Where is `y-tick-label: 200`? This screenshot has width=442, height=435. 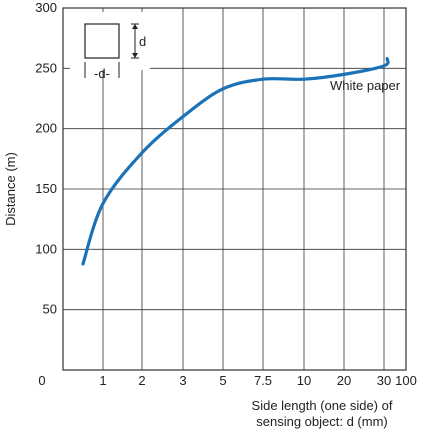 y-tick-label: 200 is located at coordinates (46, 128).